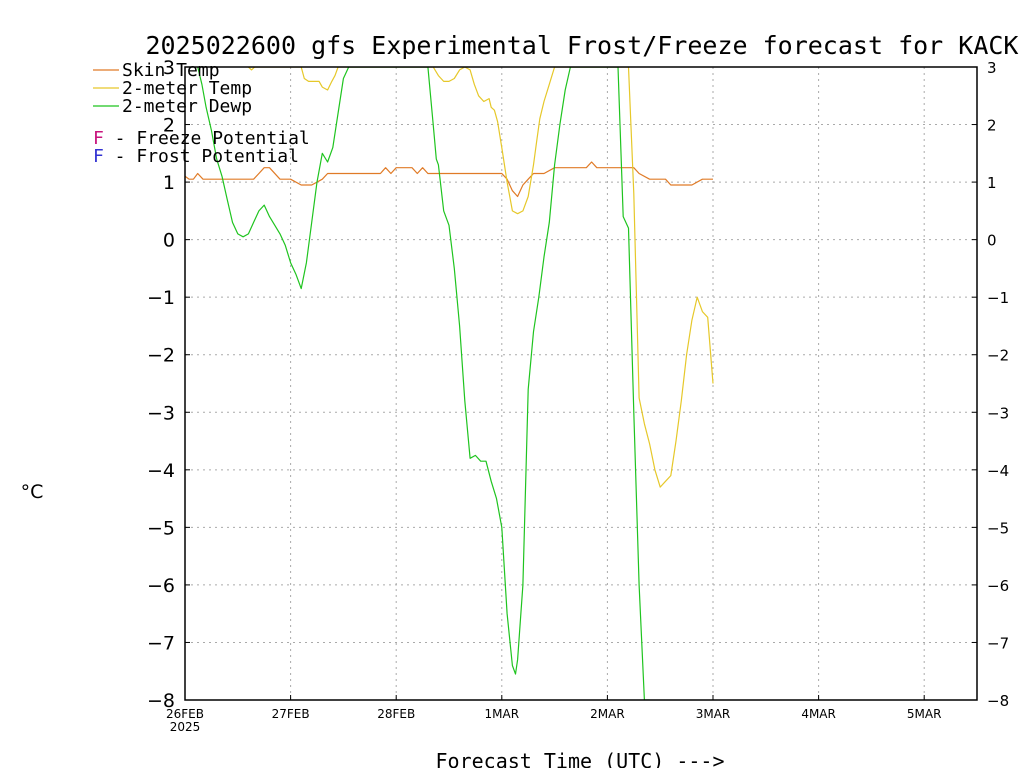  Describe the element at coordinates (161, 356) in the screenshot. I see `y-tick-label-left: −2` at that location.